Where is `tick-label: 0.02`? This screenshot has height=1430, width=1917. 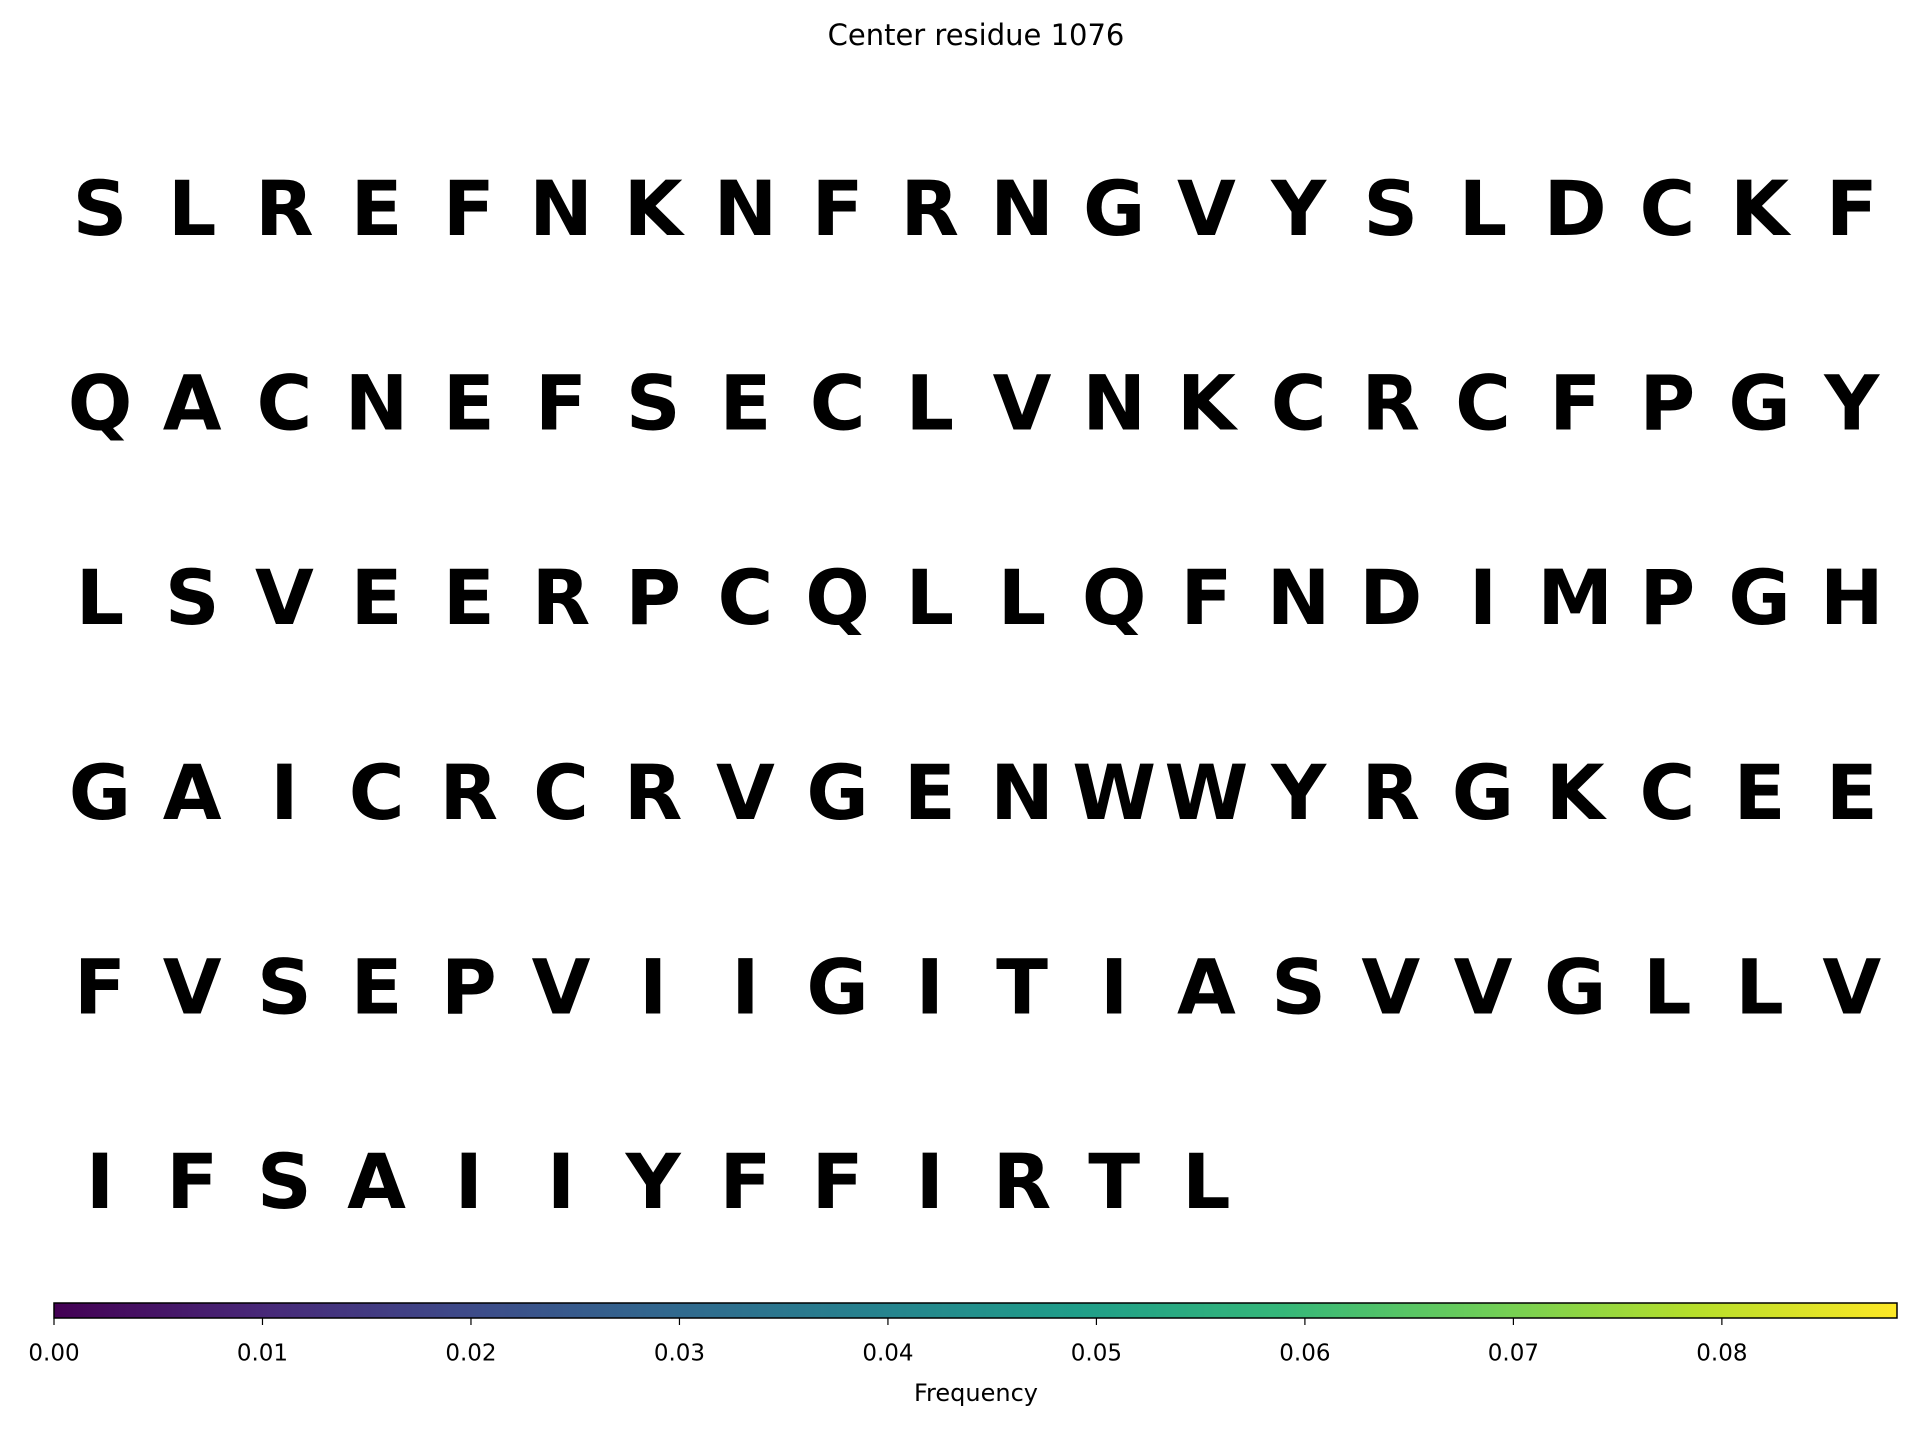 tick-label: 0.02 is located at coordinates (470, 1354).